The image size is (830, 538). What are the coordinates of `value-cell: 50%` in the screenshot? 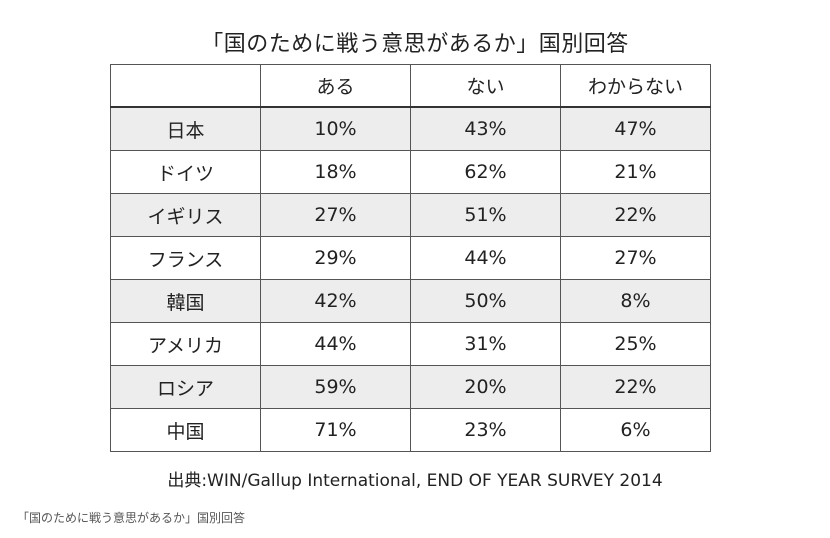 It's located at (485, 301).